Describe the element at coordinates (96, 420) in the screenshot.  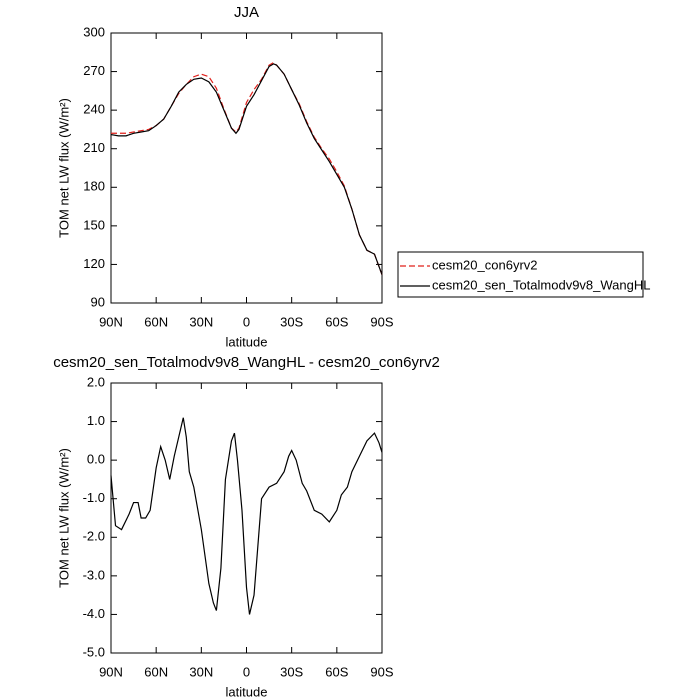
I see `y-tick-label: 1.0` at that location.